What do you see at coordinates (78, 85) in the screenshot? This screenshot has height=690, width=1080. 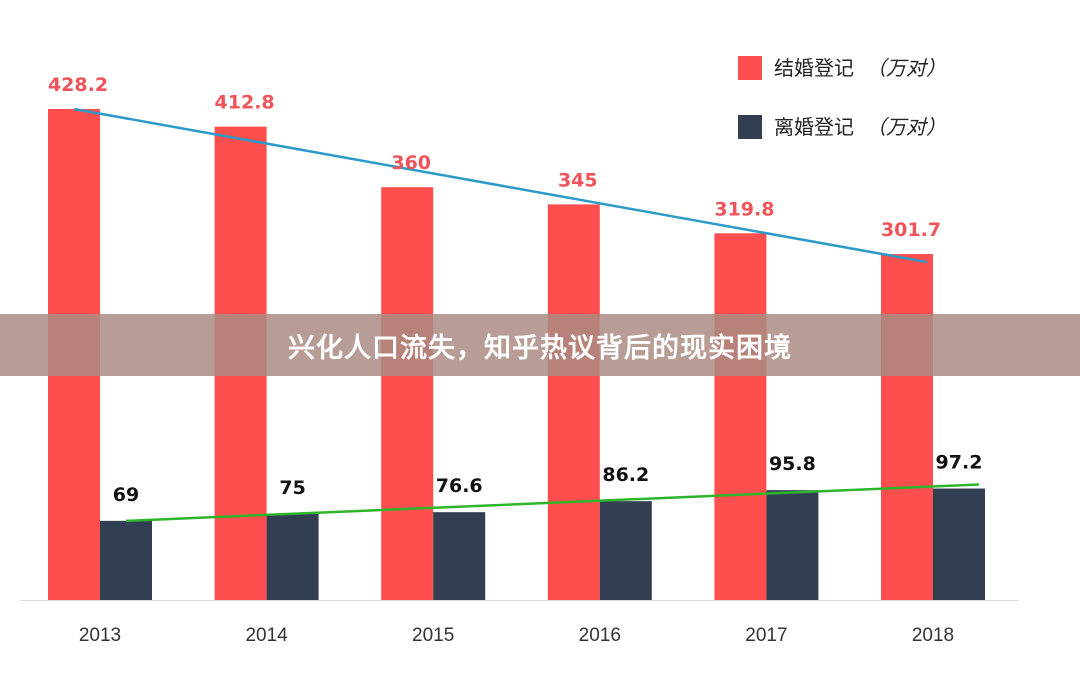 I see `marriage-value-label-2013: 428.2` at bounding box center [78, 85].